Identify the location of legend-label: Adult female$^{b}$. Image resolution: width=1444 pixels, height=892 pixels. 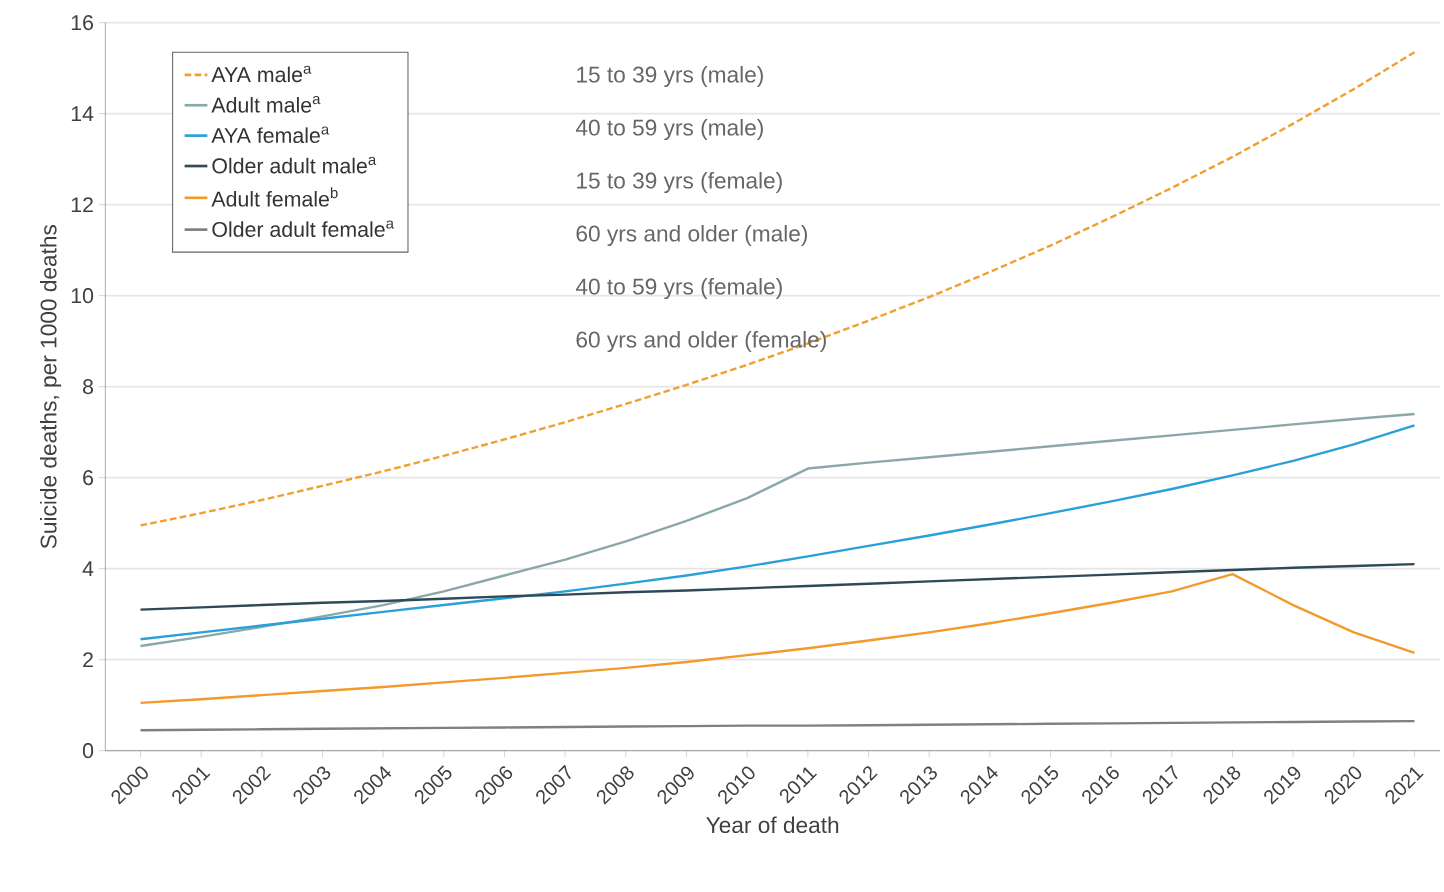
(274, 197).